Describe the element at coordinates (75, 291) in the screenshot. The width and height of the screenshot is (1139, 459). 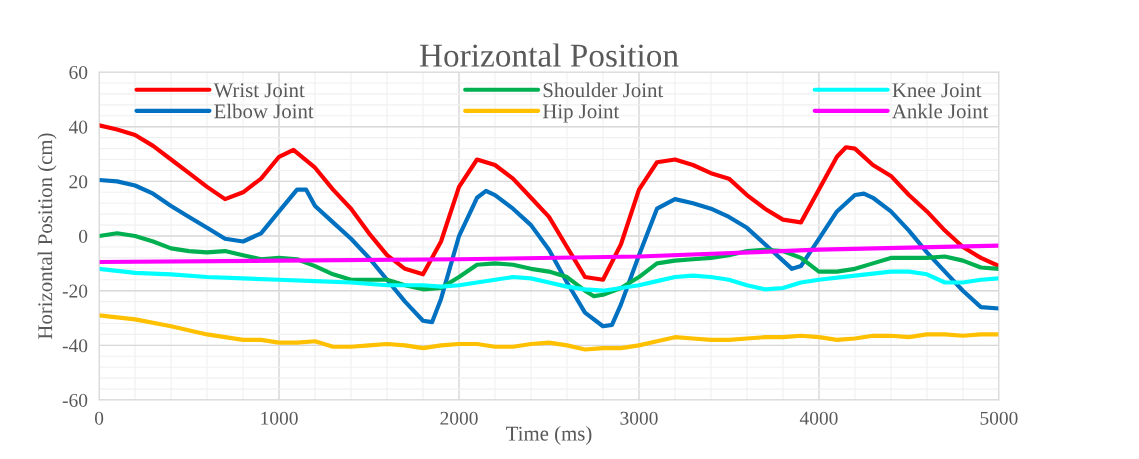
I see `y-tick-label: -20` at that location.